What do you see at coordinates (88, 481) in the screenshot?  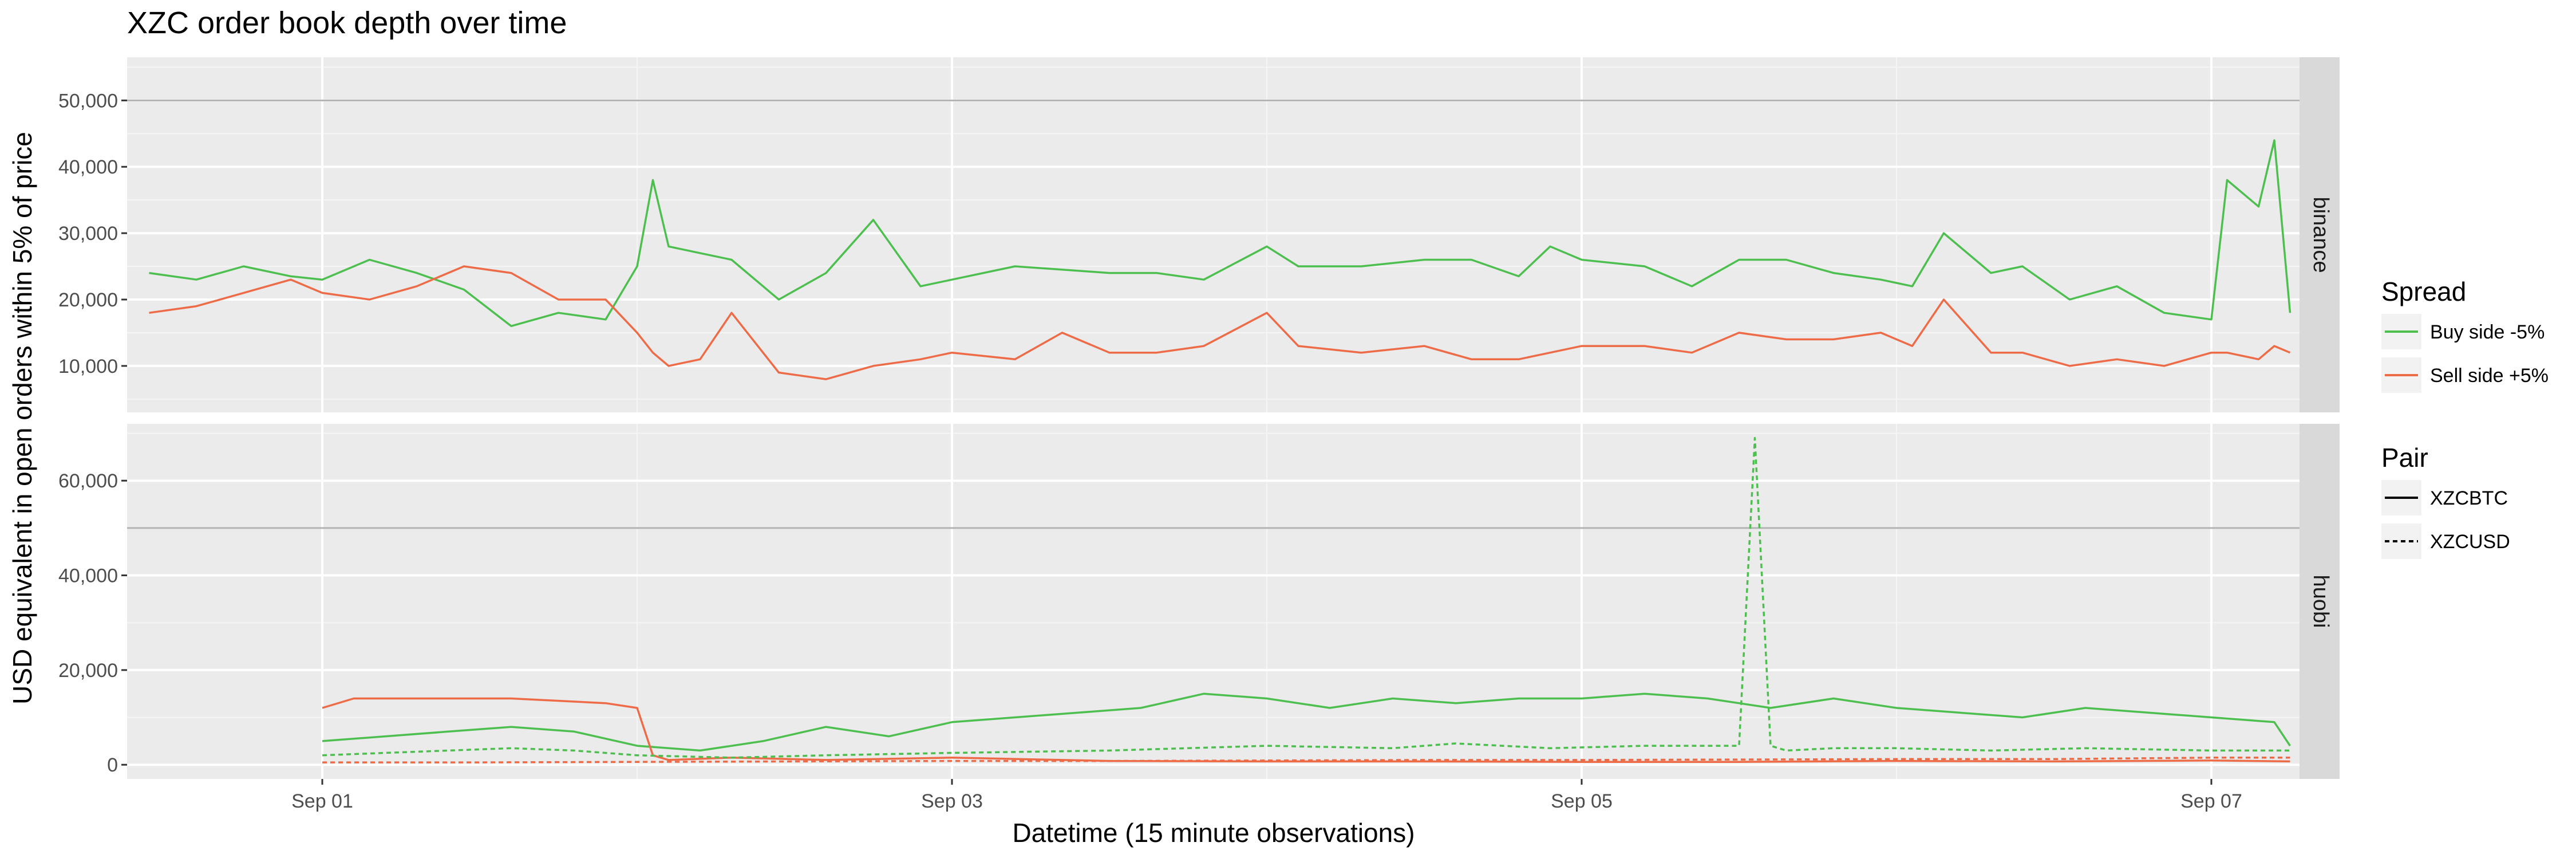 I see `y-tick-label: 60,000` at bounding box center [88, 481].